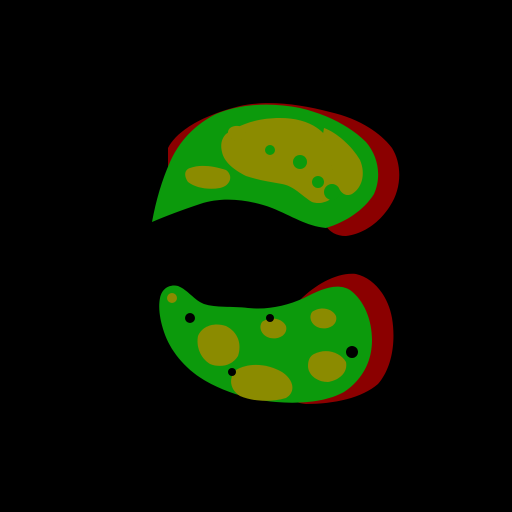 This screenshot has width=512, height=512. Describe the element at coordinates (172, 298) in the screenshot. I see `bottom-lobe-core-dot` at that location.